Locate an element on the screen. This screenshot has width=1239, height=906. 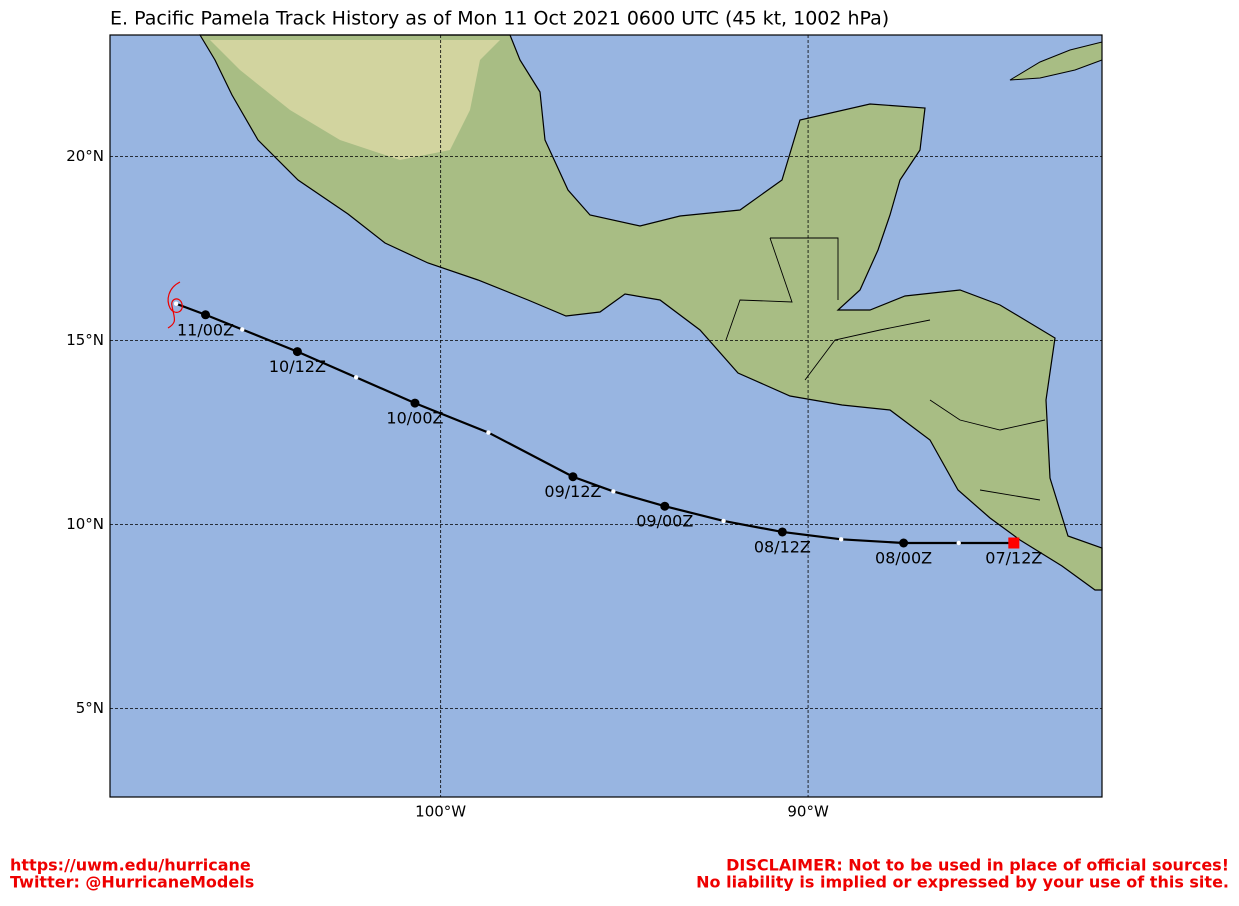
track-start is located at coordinates (1014, 543).